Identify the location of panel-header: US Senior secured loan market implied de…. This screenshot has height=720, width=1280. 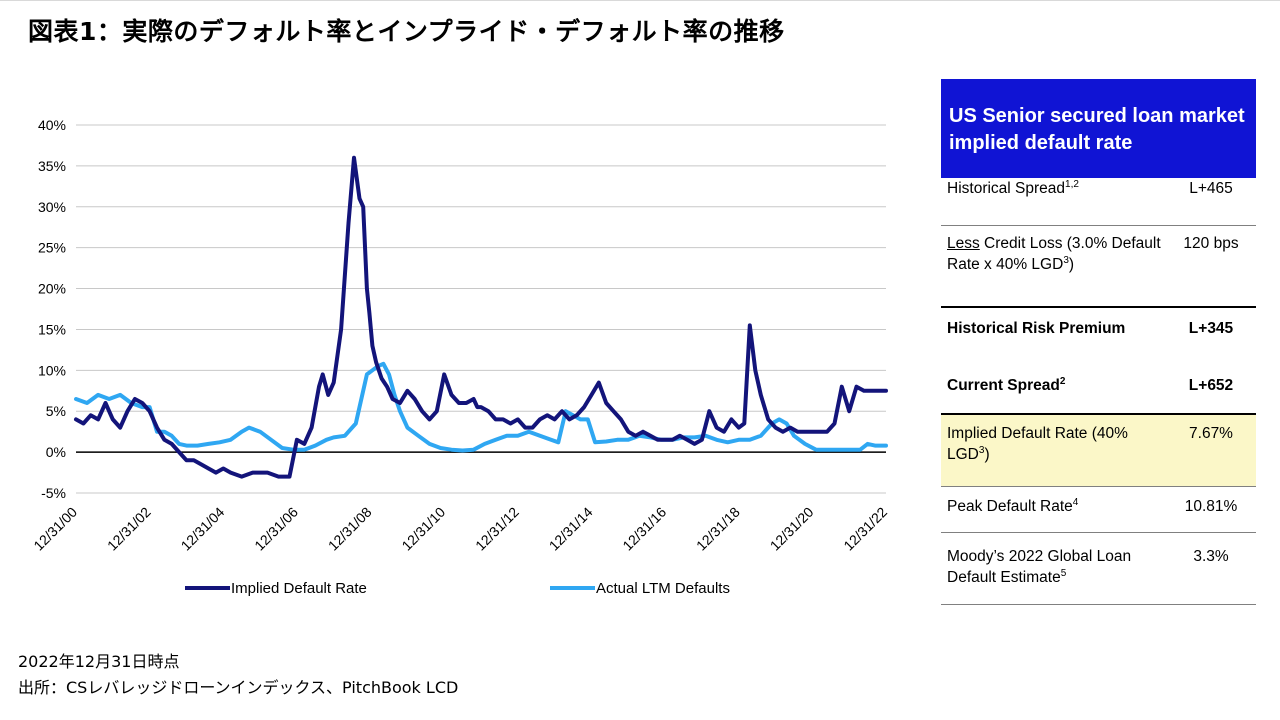
(1098, 128).